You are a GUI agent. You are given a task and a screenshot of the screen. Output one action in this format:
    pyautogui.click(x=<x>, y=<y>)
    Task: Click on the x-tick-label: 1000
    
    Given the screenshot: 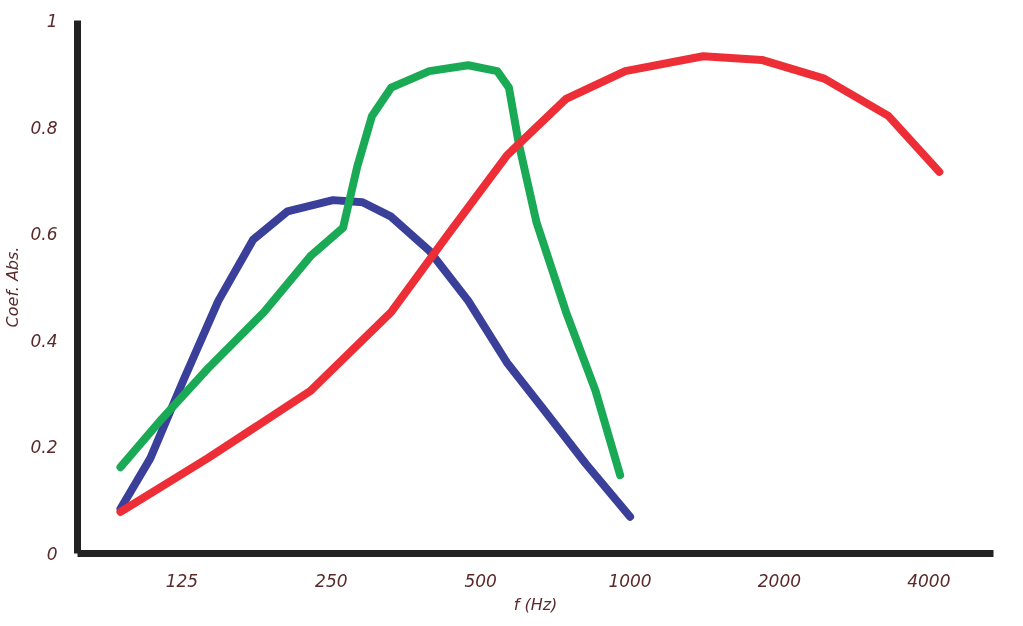 What is the action you would take?
    pyautogui.click(x=630, y=580)
    